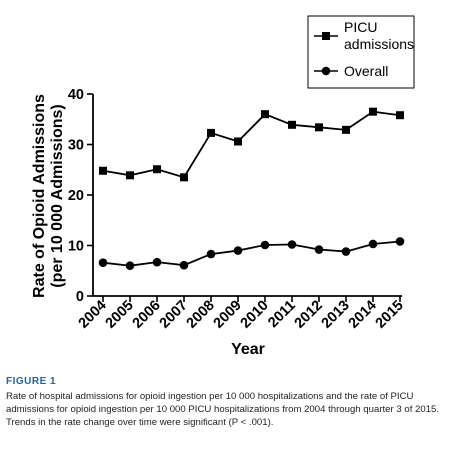 The image size is (460, 452). I want to click on x-tick-label: 2007, so click(174, 315).